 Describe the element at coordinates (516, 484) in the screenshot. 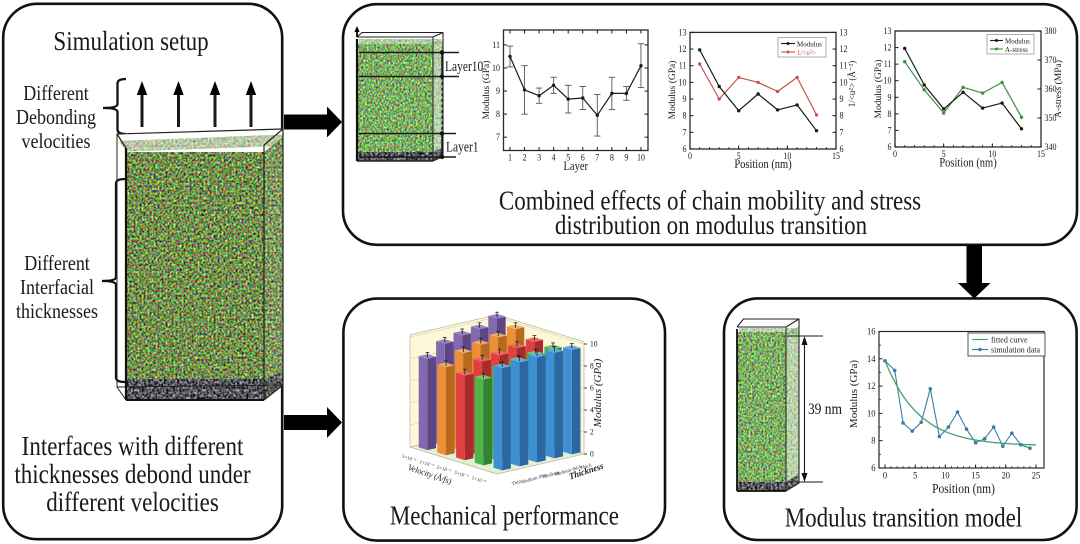

I see `svg-text: Thin` at that location.